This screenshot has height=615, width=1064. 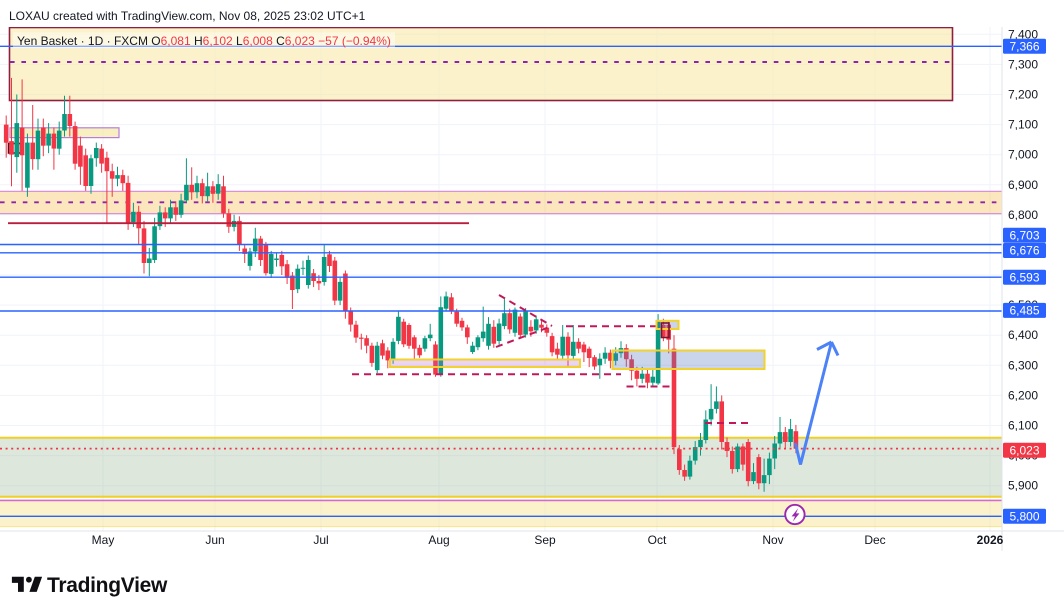 What do you see at coordinates (1023, 486) in the screenshot?
I see `svg-text: 5,900` at bounding box center [1023, 486].